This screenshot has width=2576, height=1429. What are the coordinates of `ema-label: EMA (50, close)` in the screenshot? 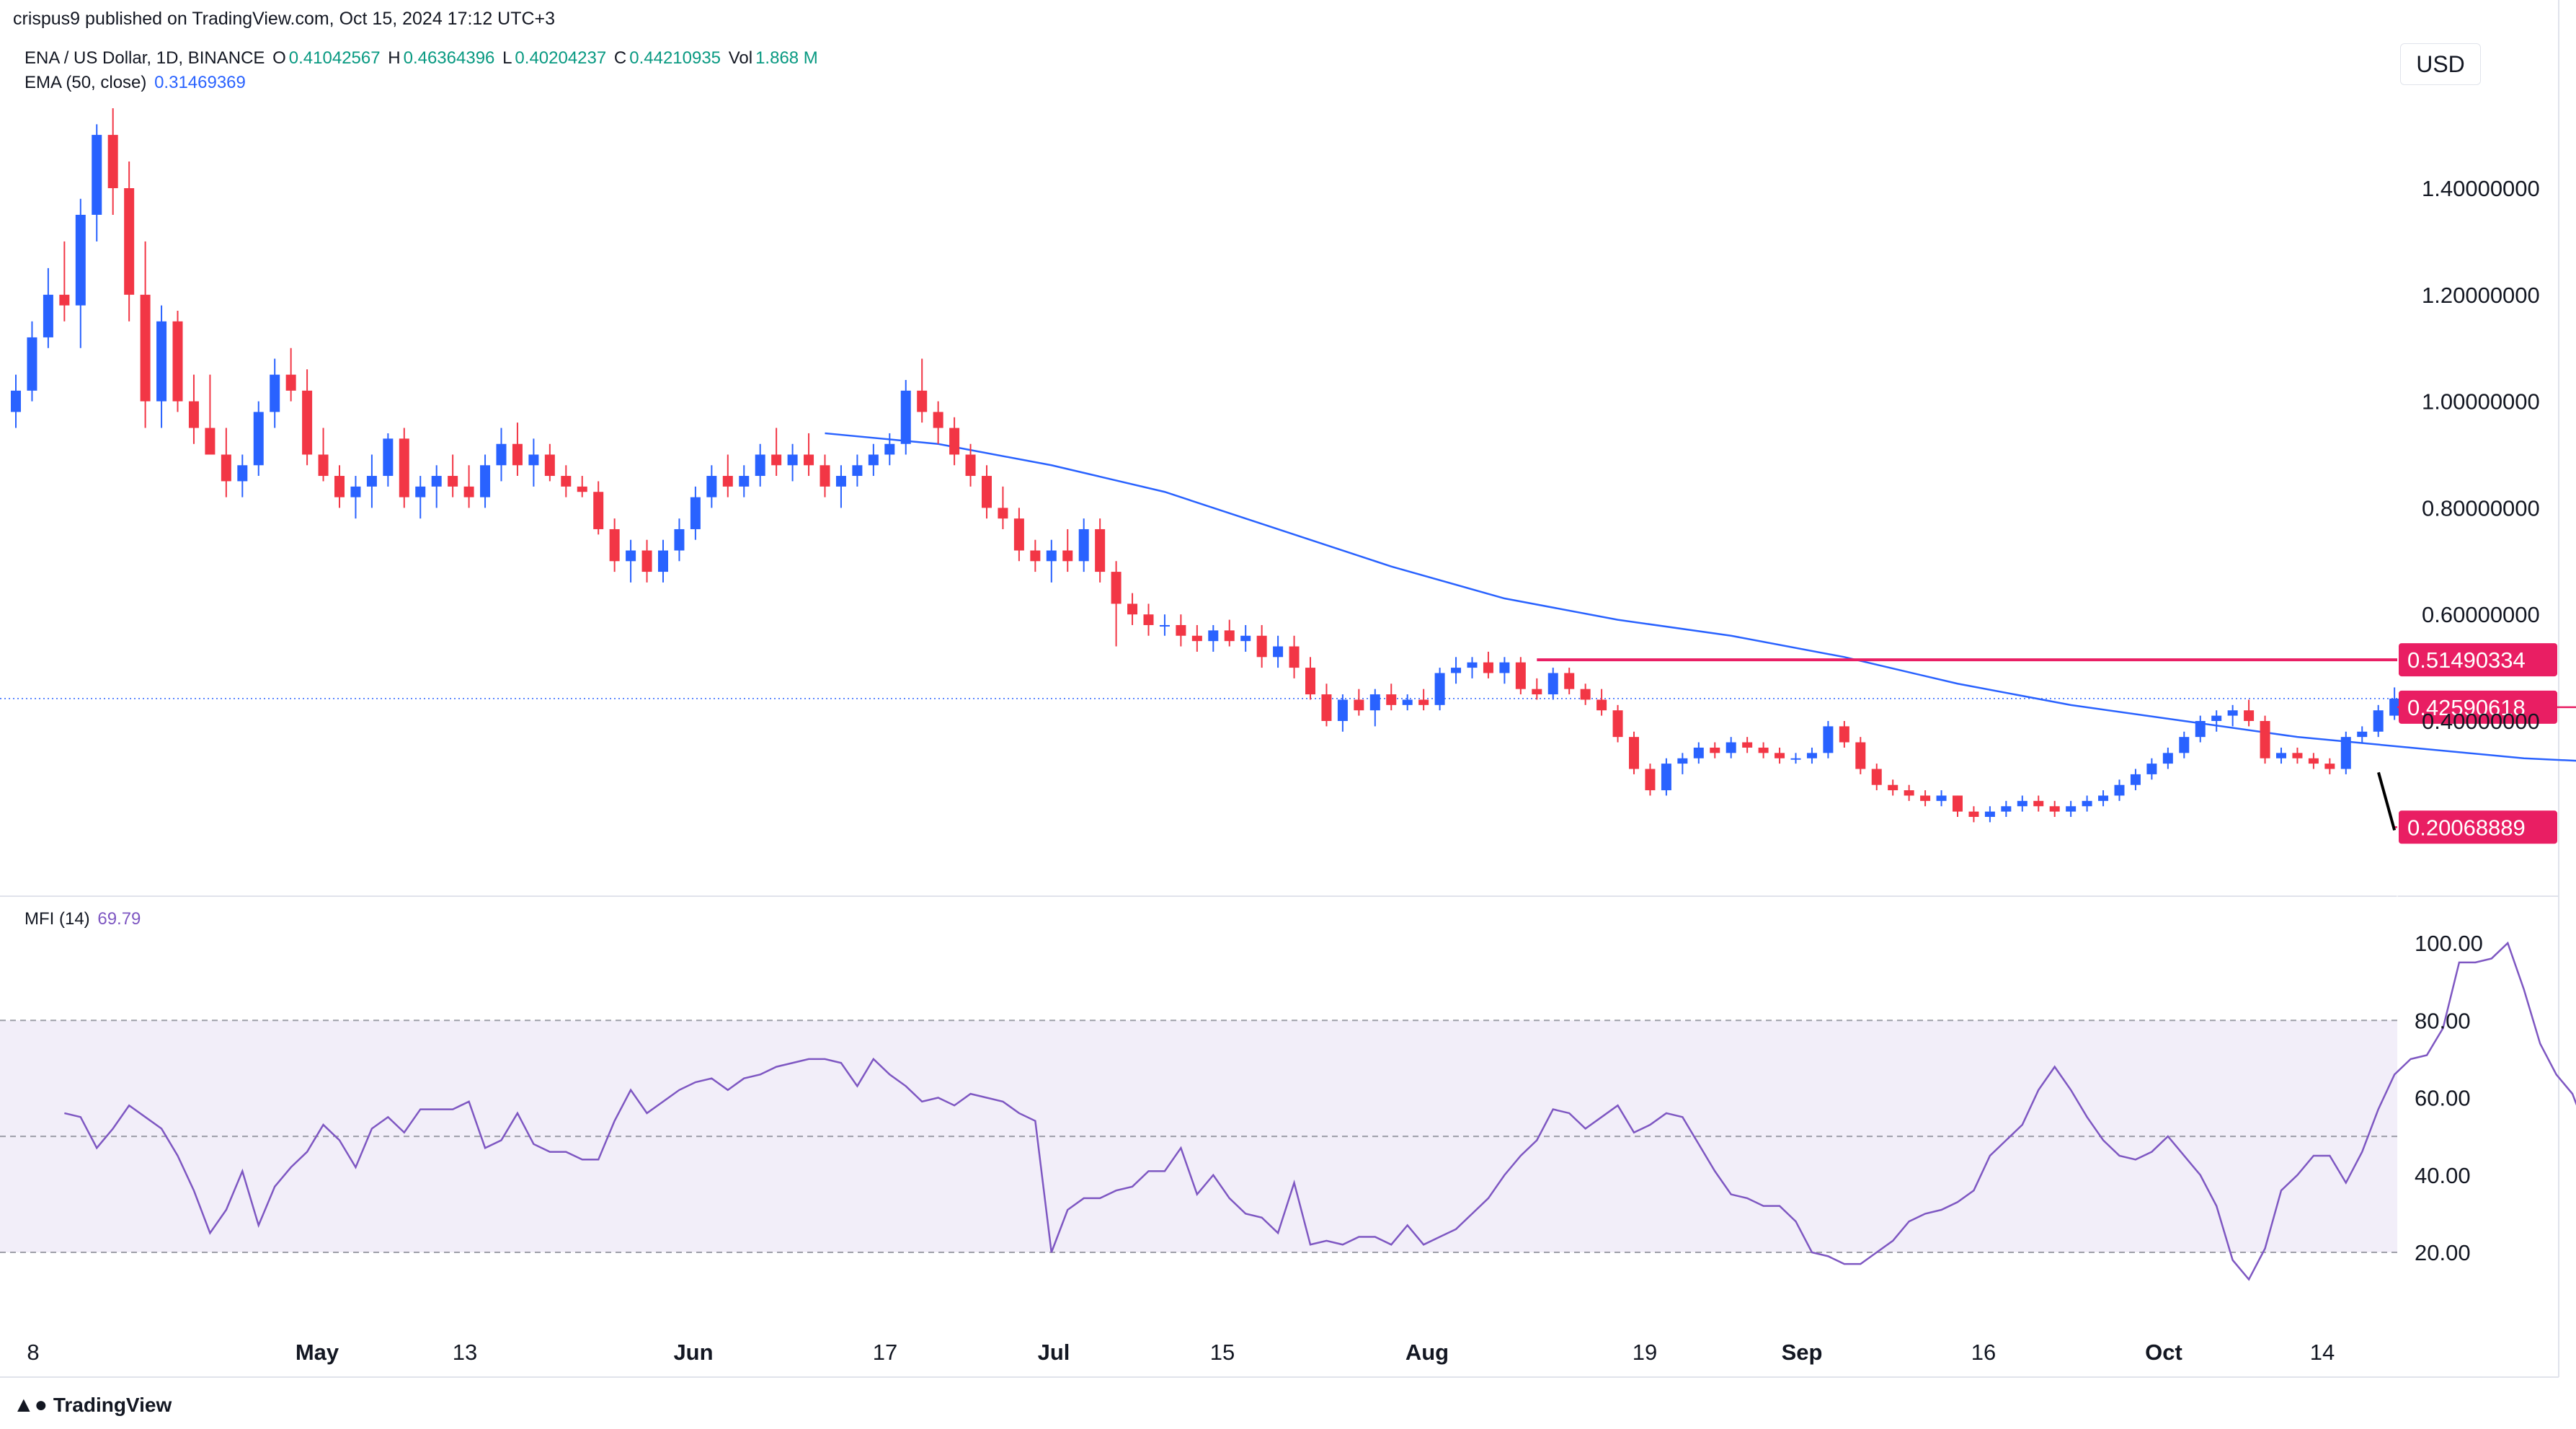 It's located at (86, 83).